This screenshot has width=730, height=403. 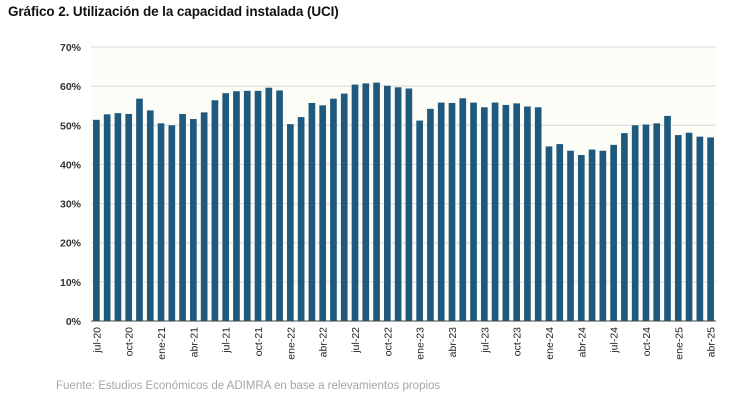 I want to click on x-tick-label: jul-23, so click(x=485, y=340).